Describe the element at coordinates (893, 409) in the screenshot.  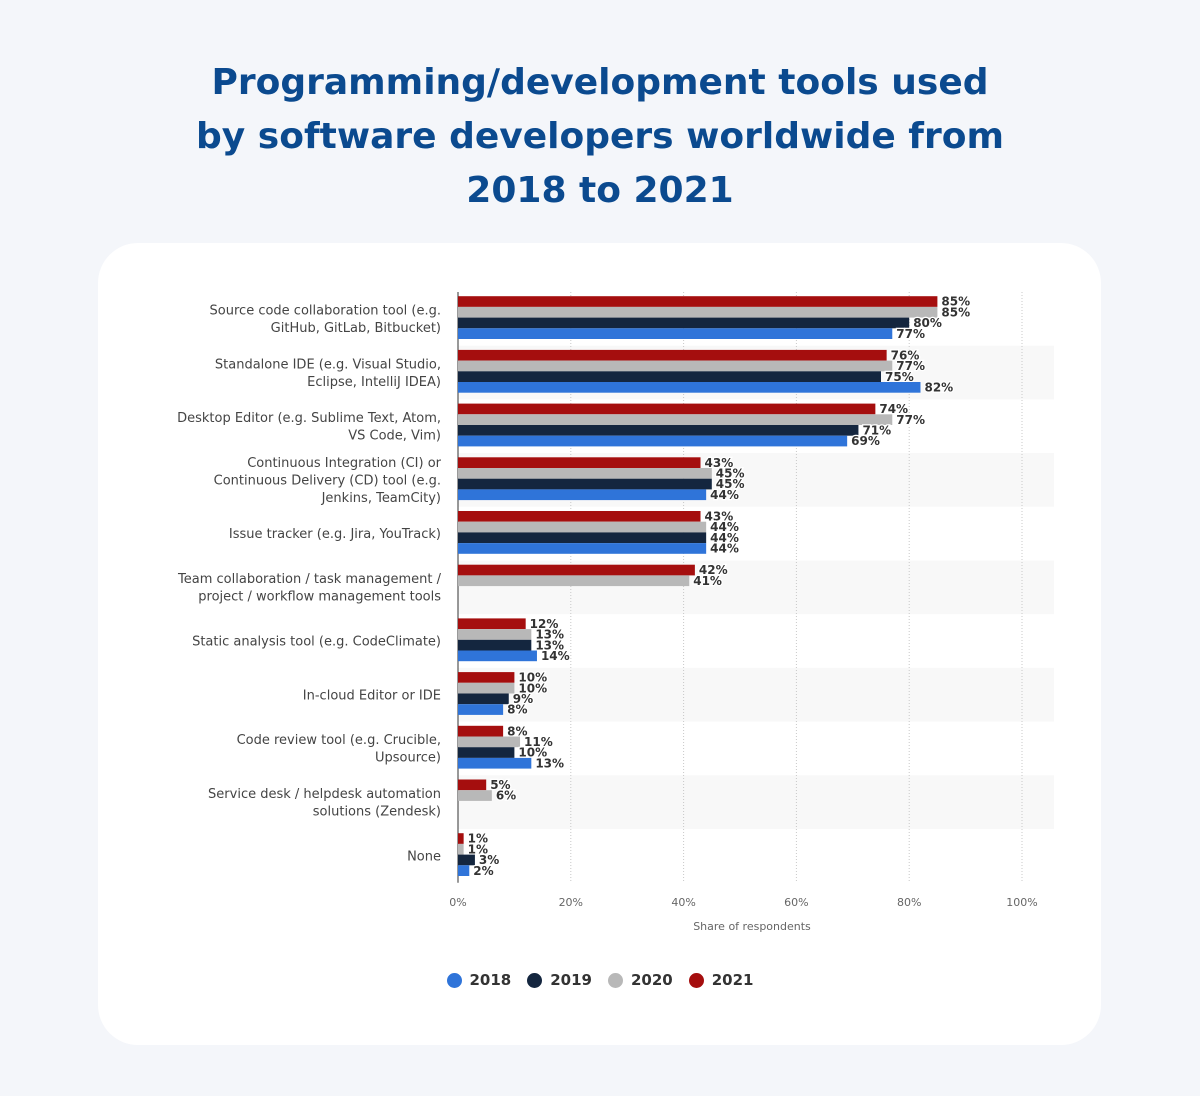
I see `data-label: 74%` at that location.